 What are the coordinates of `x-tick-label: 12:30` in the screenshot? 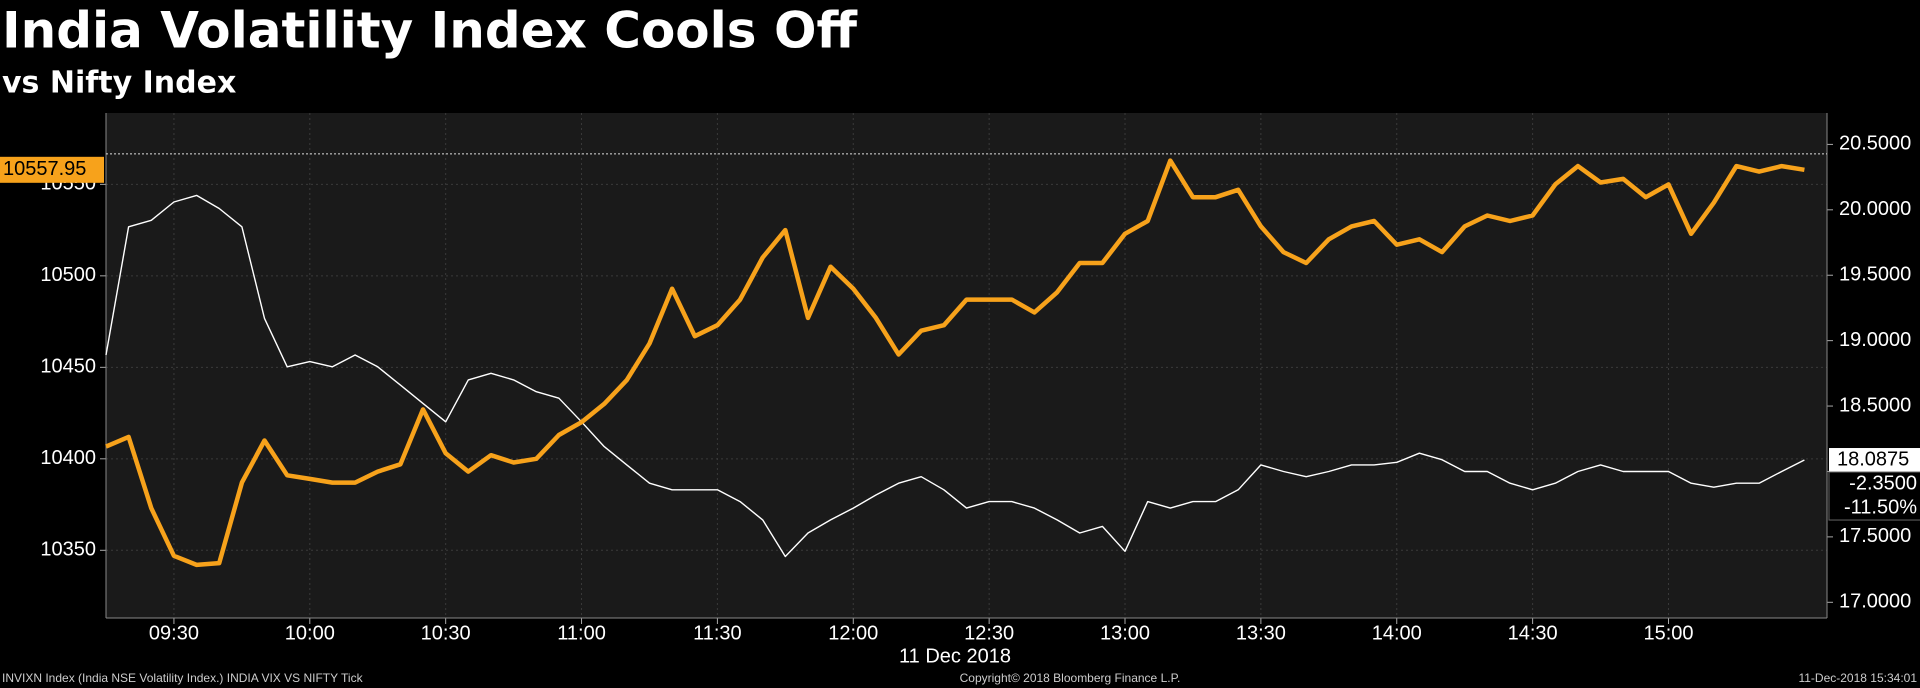 It's located at (989, 633).